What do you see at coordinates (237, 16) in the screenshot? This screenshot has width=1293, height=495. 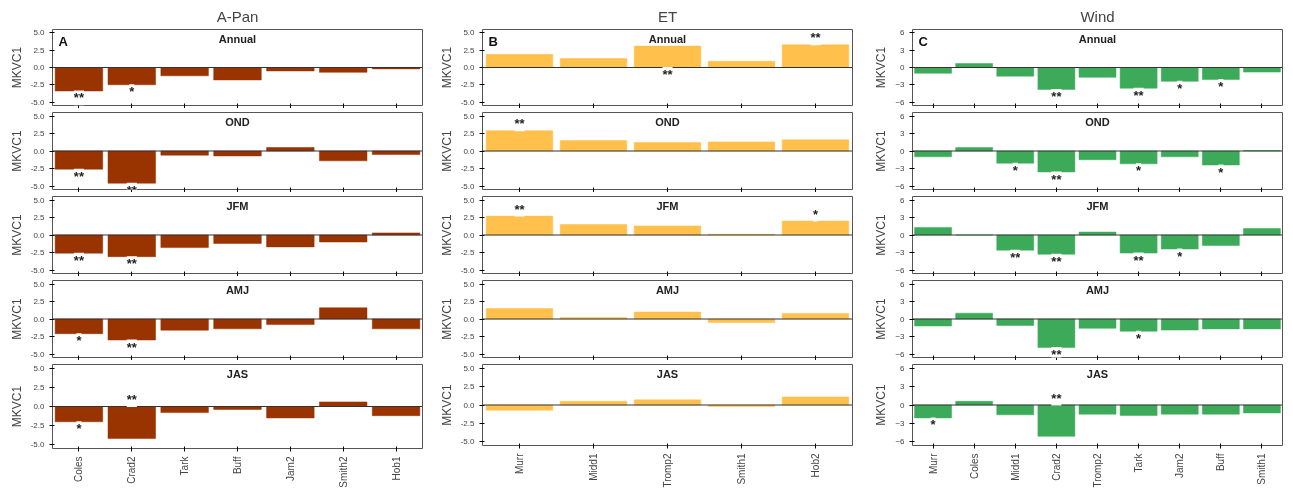 I see `chart-title: A-Pan` at bounding box center [237, 16].